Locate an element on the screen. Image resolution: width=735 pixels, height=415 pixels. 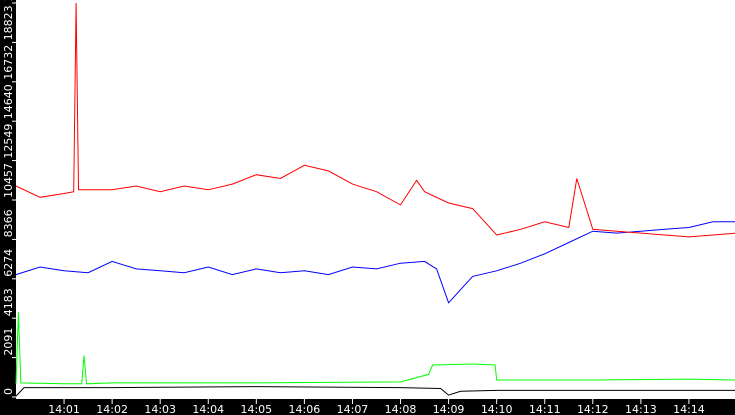
x-tick-label: 14:04 is located at coordinates (208, 409).